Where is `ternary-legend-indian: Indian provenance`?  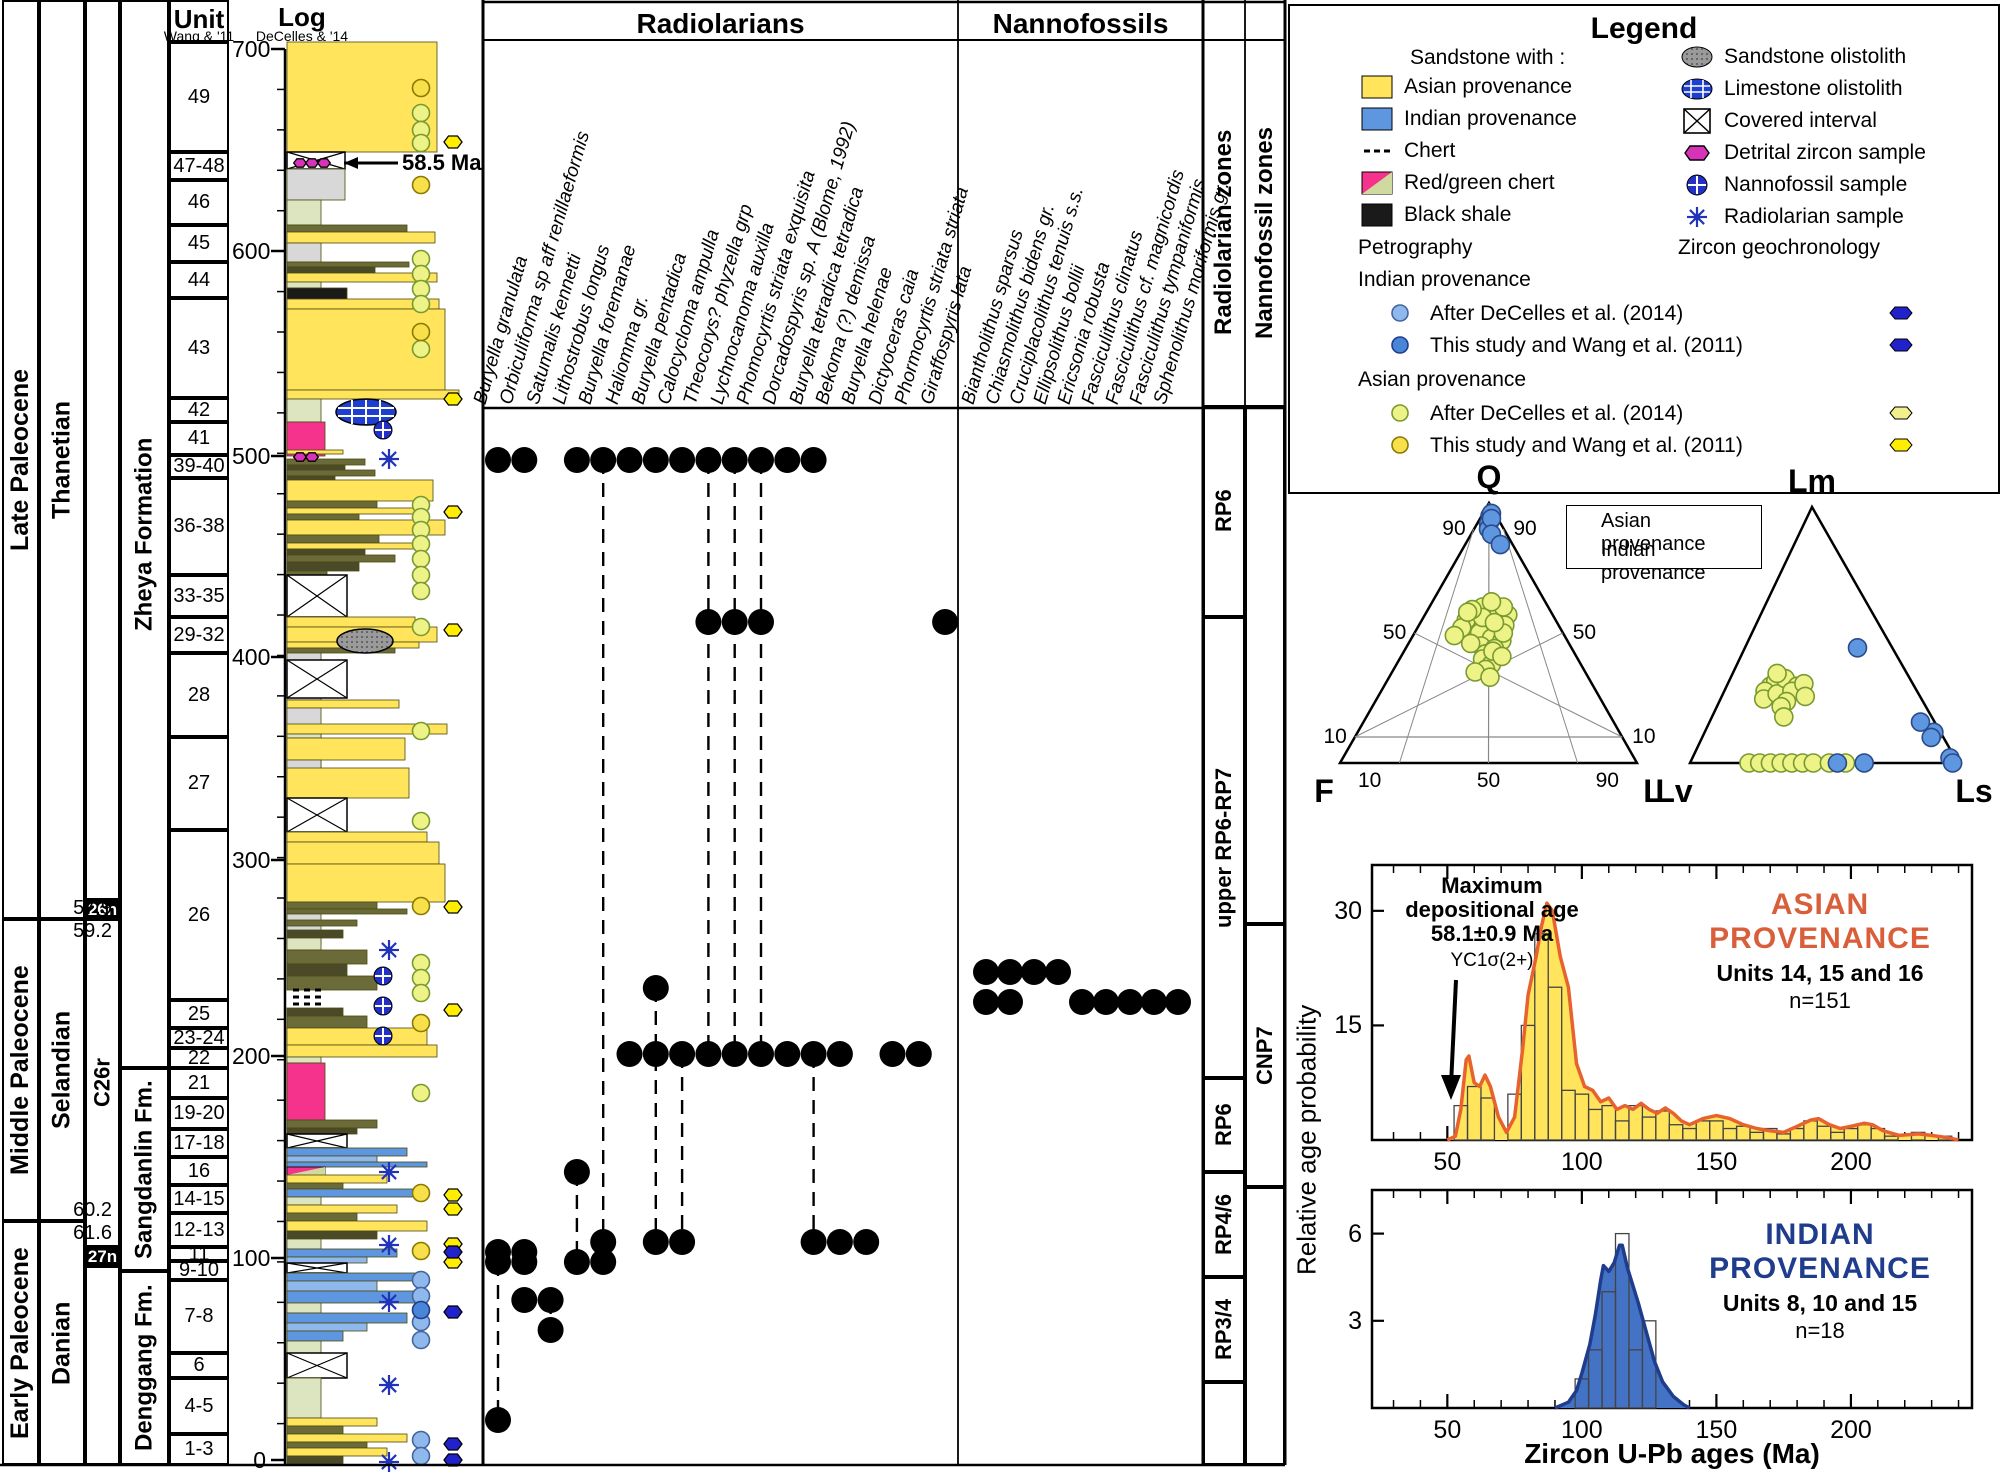
ternary-legend-indian: Indian provenance is located at coordinates (1653, 561).